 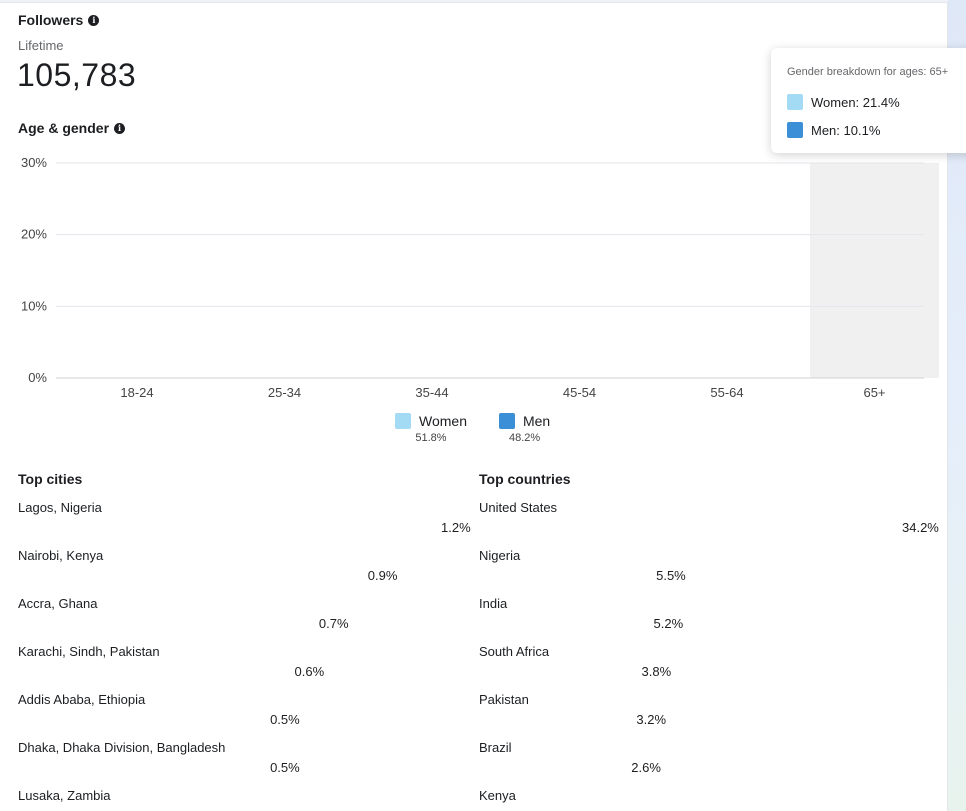 What do you see at coordinates (643, 809) in the screenshot?
I see `country-percentage: 2.2%` at bounding box center [643, 809].